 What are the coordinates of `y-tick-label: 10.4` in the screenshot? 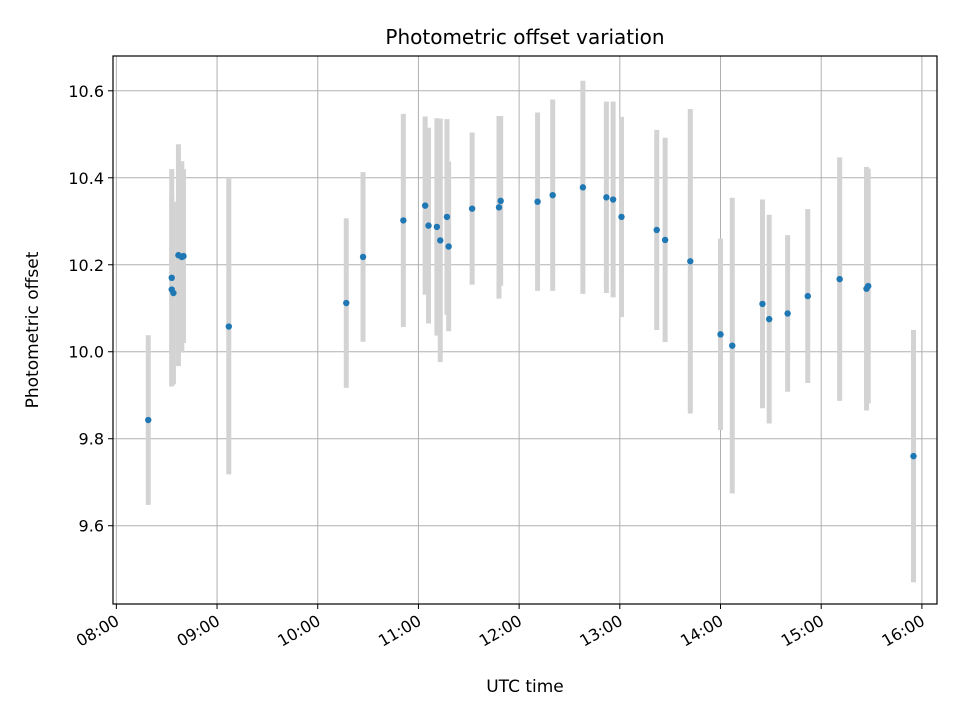 It's located at (86, 178).